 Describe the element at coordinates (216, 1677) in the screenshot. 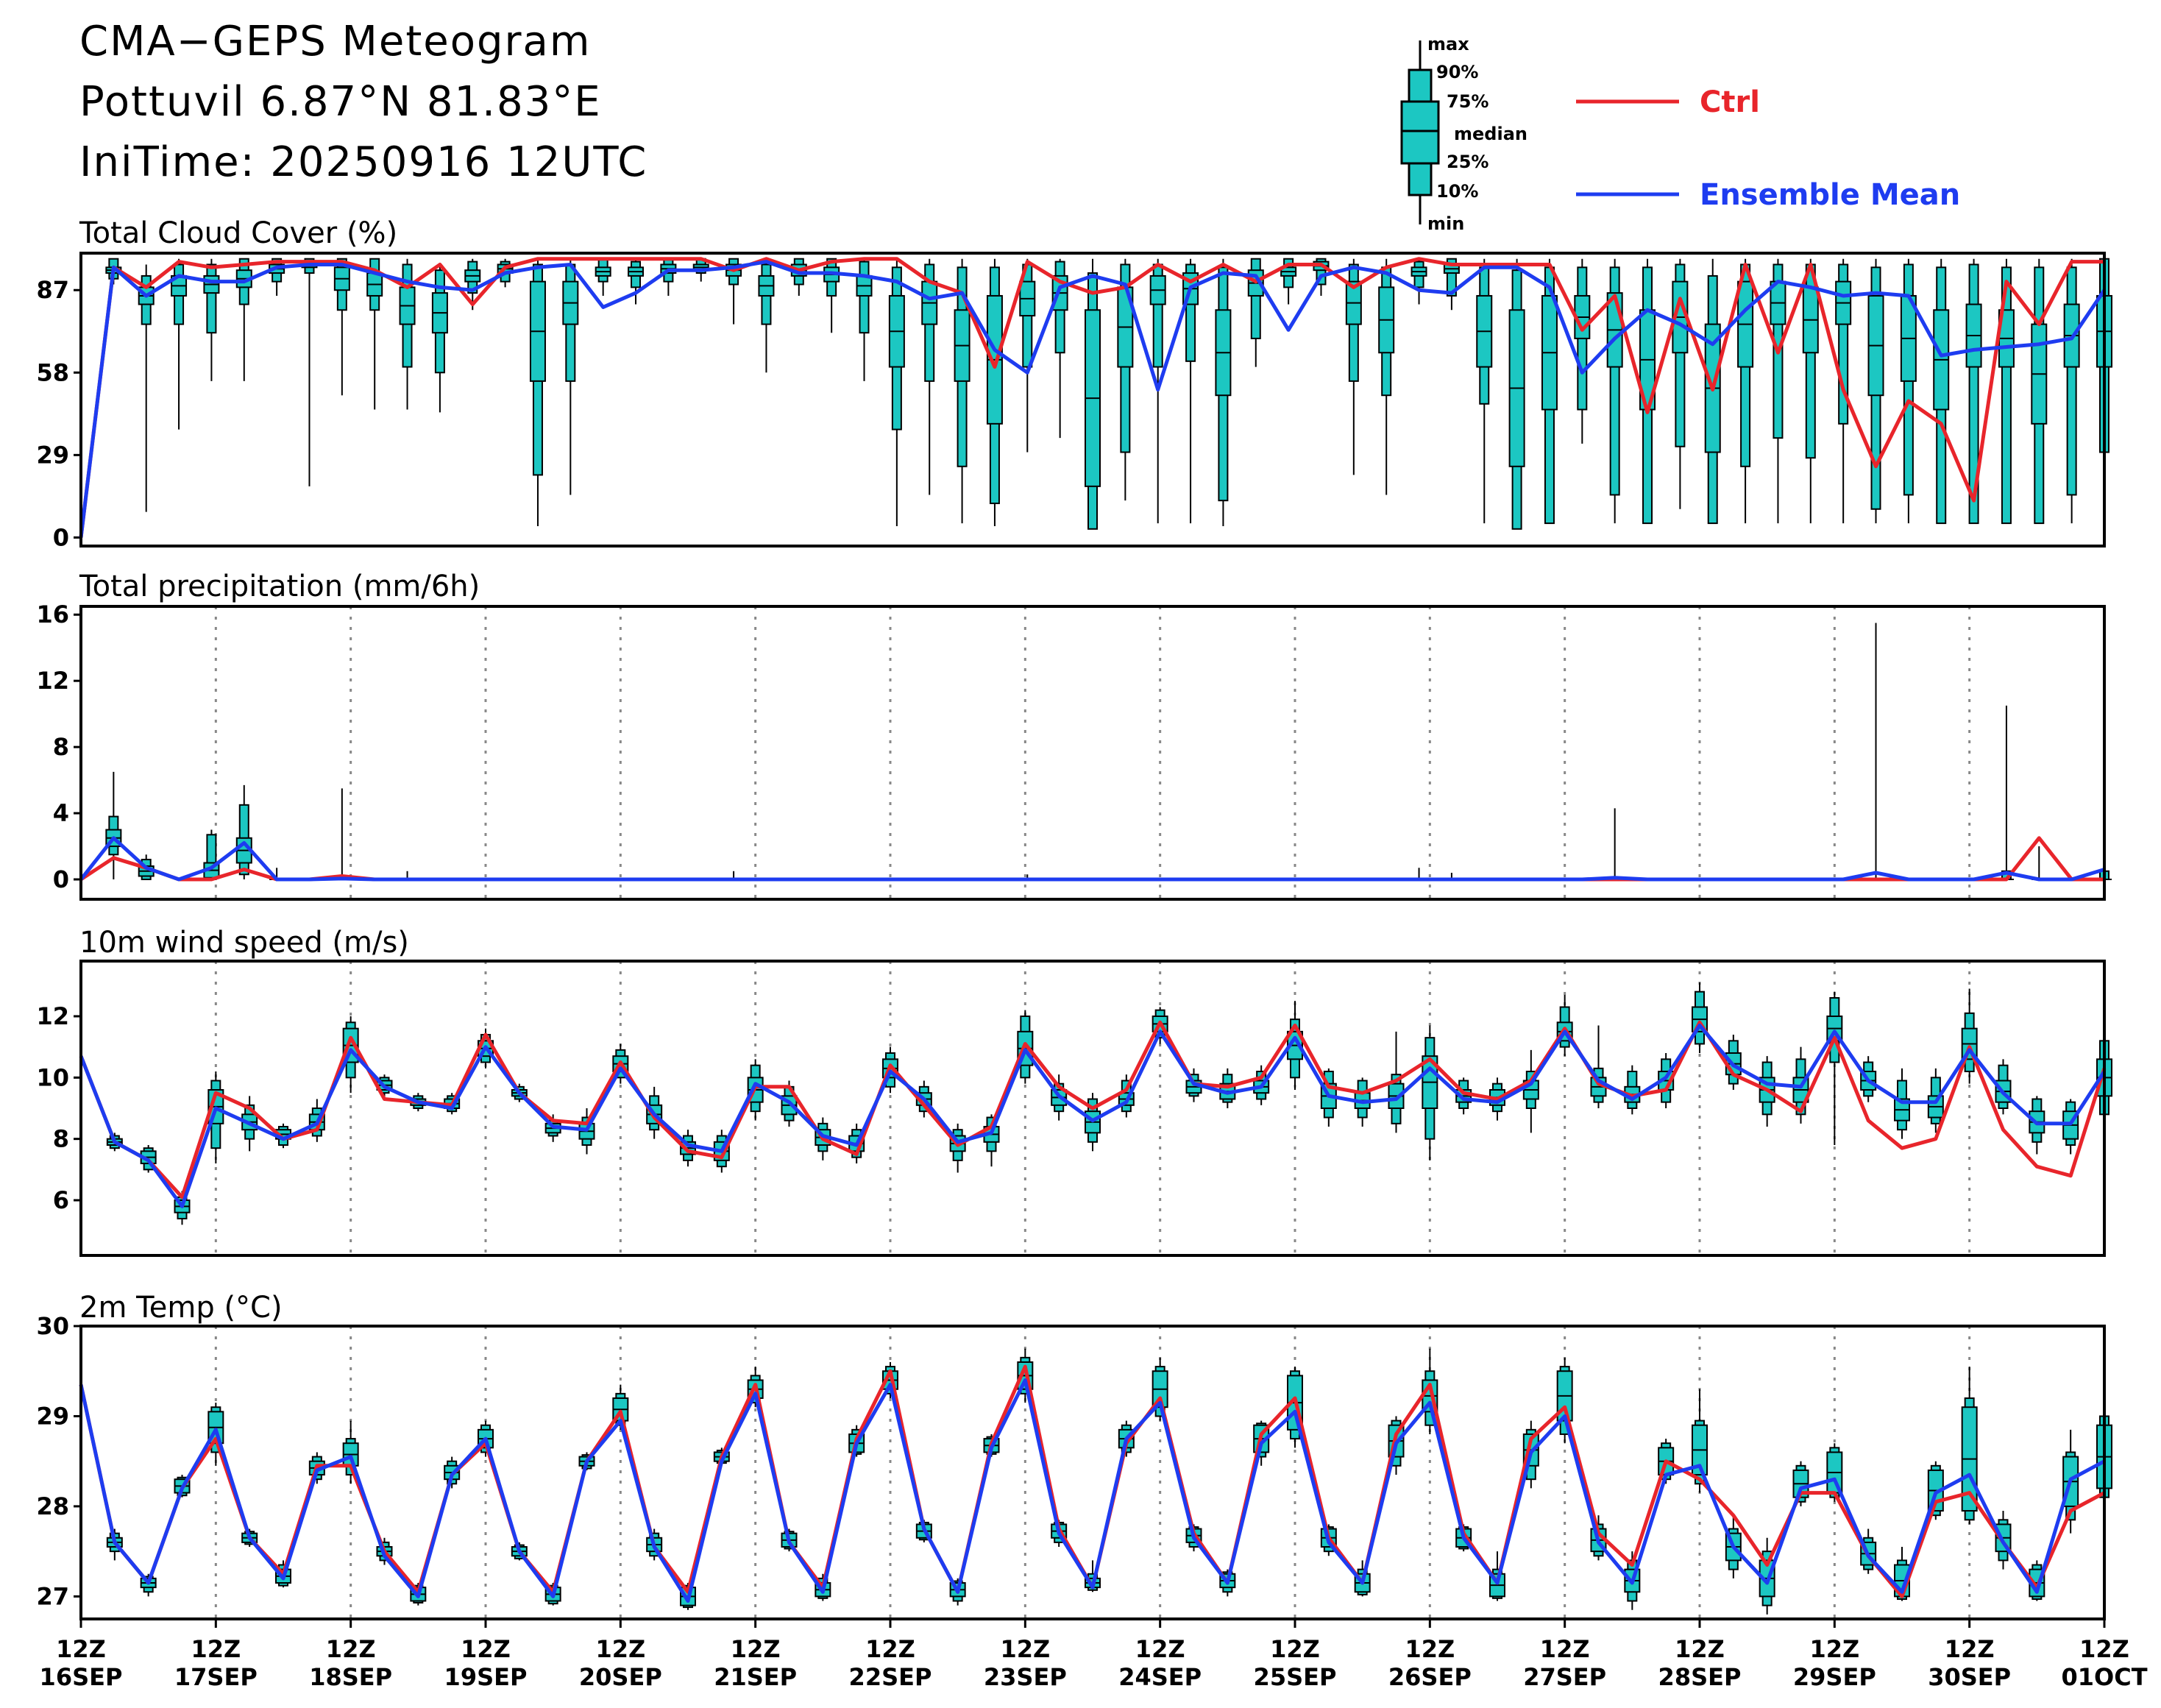

I see `x-tick-date: 17SEP` at that location.